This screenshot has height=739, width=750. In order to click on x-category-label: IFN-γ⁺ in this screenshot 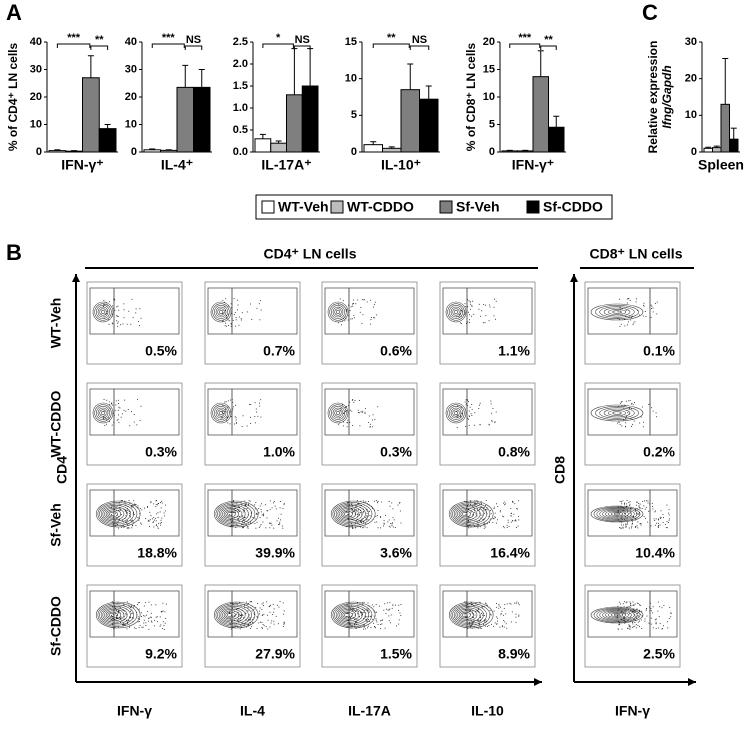, I will do `click(82, 165)`.